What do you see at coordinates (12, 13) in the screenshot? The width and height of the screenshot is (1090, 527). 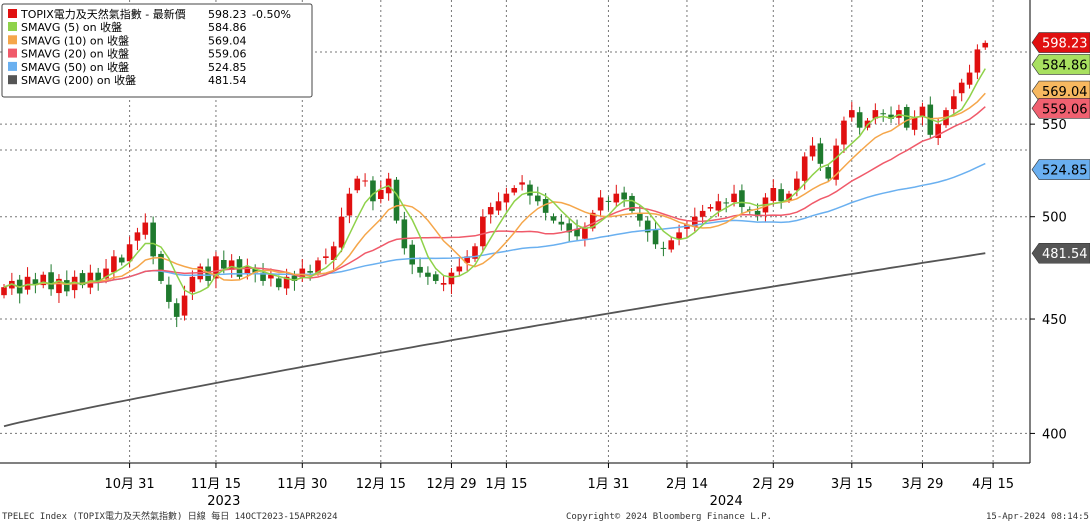 I see `legend-swatch-main` at bounding box center [12, 13].